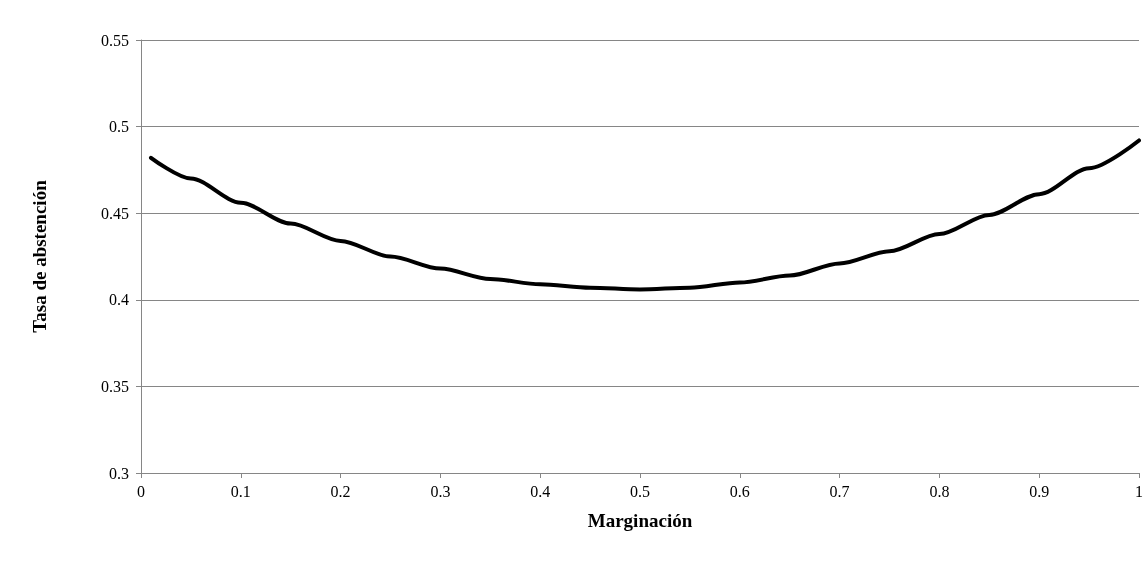  I want to click on y-tick-label: 0.45, so click(115, 213).